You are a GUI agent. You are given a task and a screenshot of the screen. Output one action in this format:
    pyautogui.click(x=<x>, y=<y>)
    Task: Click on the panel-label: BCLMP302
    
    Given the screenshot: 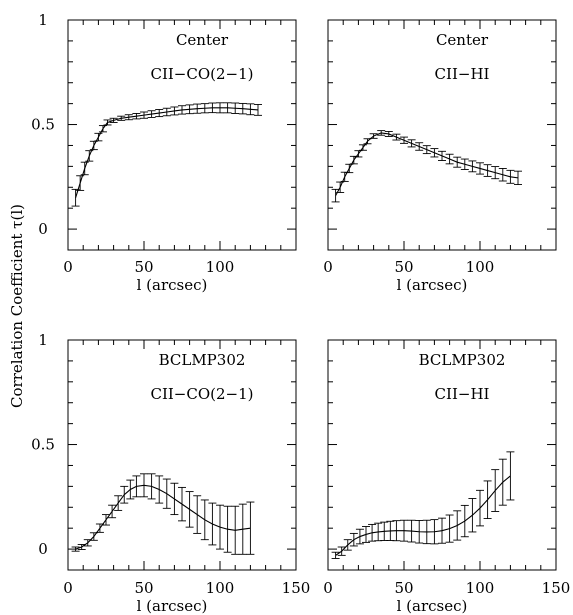 What is the action you would take?
    pyautogui.click(x=202, y=360)
    